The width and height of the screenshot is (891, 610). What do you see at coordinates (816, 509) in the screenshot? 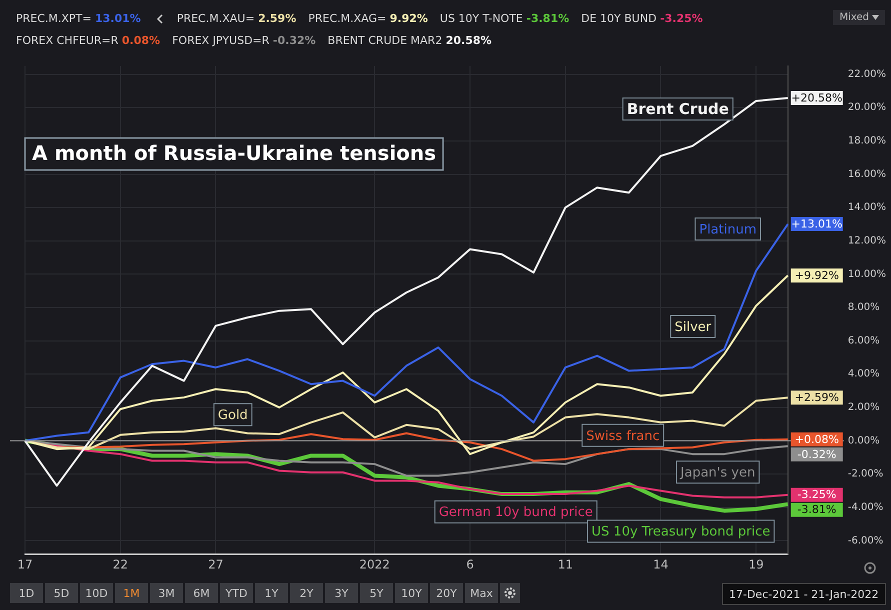
I see `data-label: -3.81%` at bounding box center [816, 509].